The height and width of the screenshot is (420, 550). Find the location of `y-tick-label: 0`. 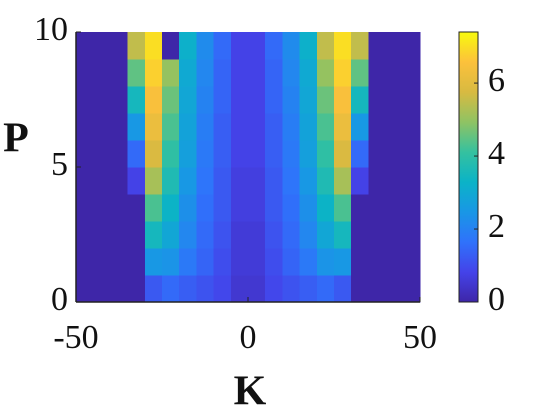

y-tick-label: 0 is located at coordinates (59, 299).